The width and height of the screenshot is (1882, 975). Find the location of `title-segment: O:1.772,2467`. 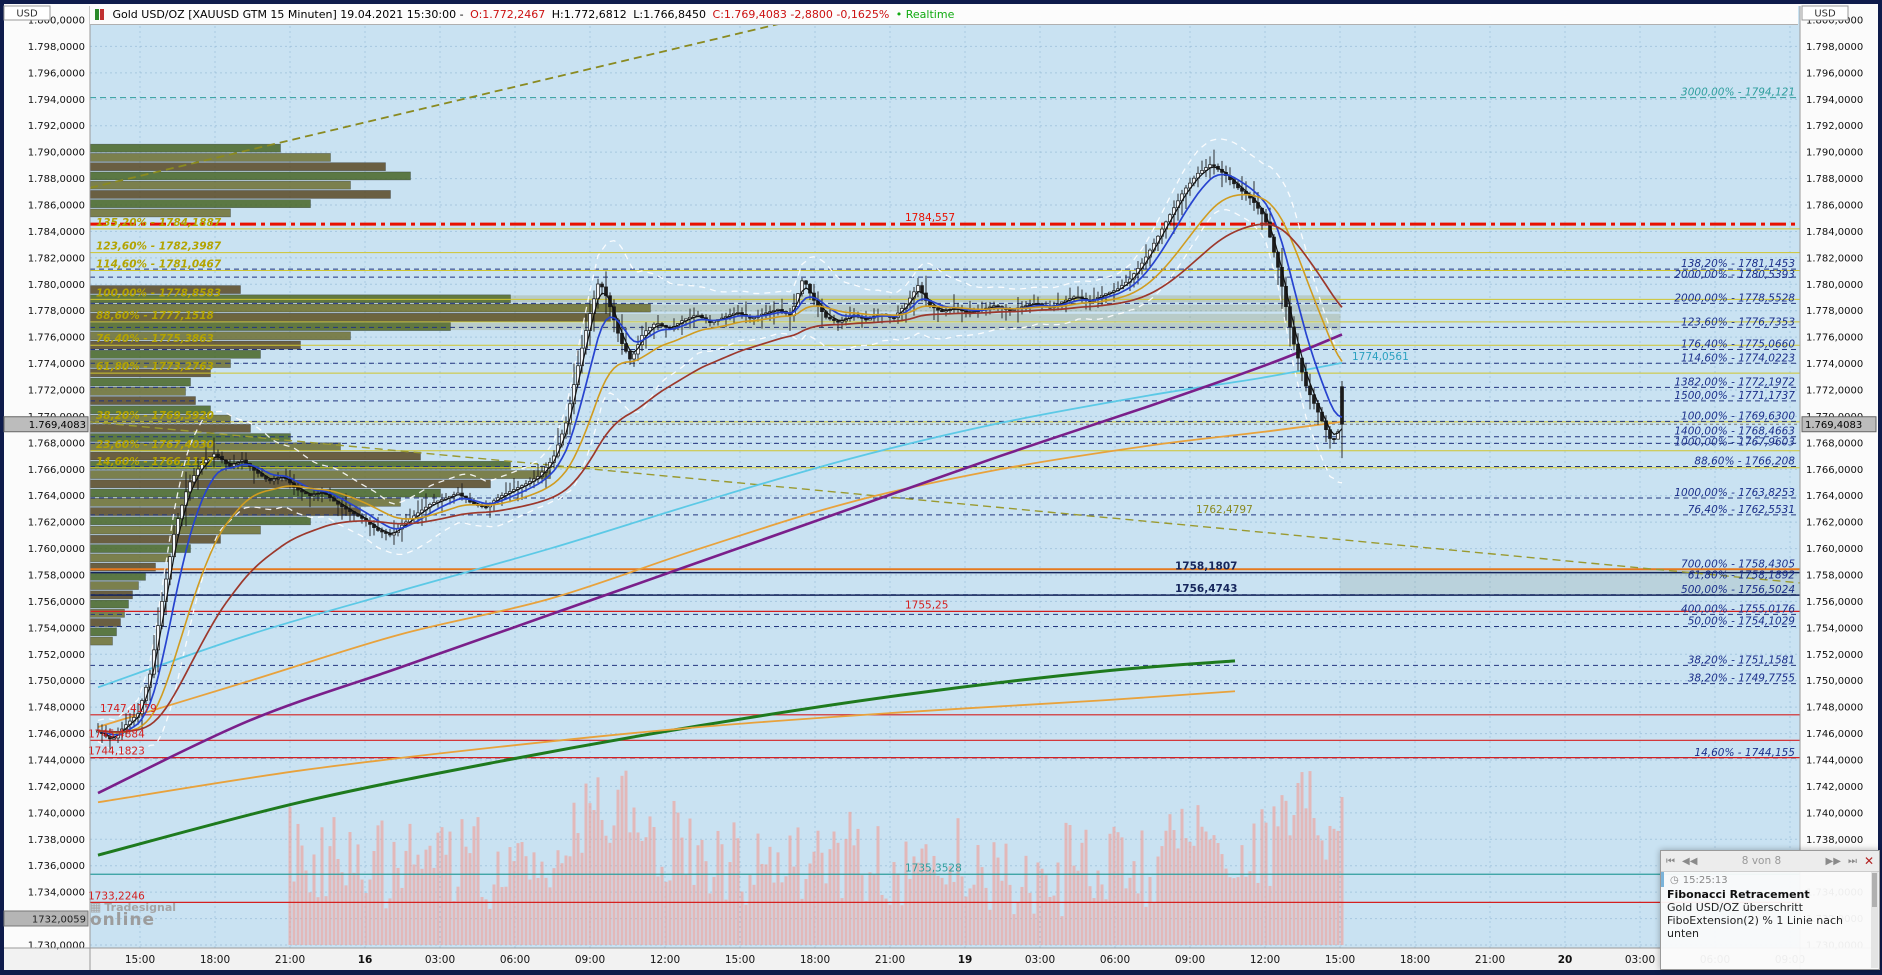

title-segment: O:1.772,2467 is located at coordinates (509, 14).